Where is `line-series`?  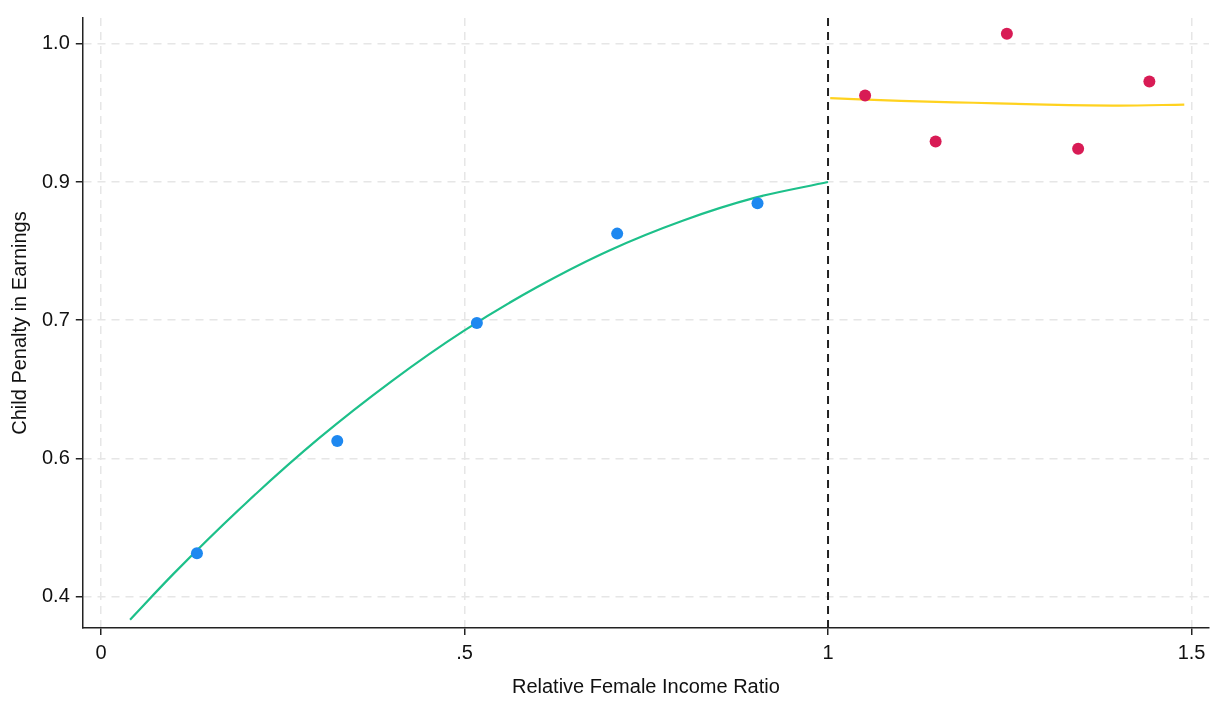
line-series is located at coordinates (1007, 102).